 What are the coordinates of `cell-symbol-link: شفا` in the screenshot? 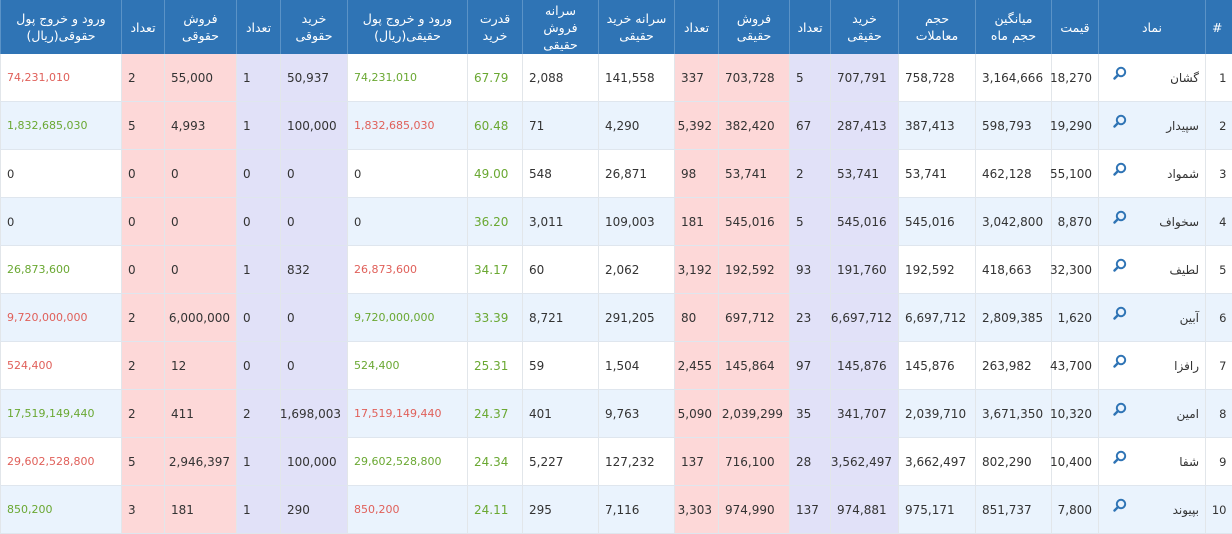 It's located at (1152, 462).